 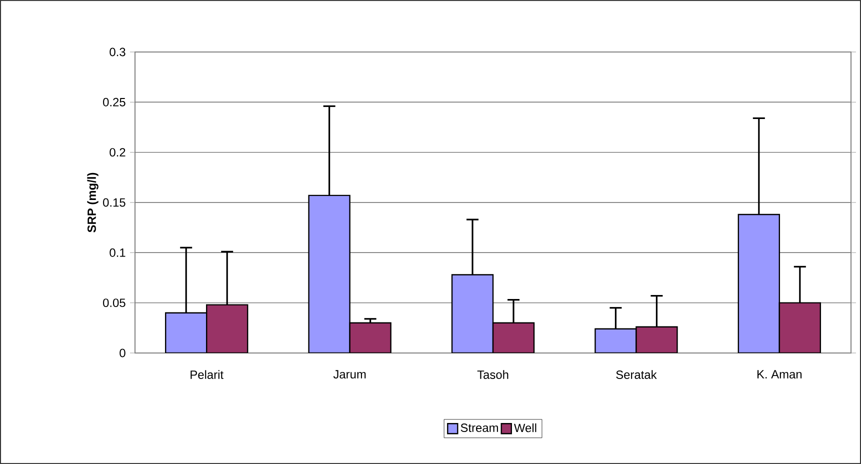 I want to click on y-tick-label: 0.2, so click(x=118, y=152).